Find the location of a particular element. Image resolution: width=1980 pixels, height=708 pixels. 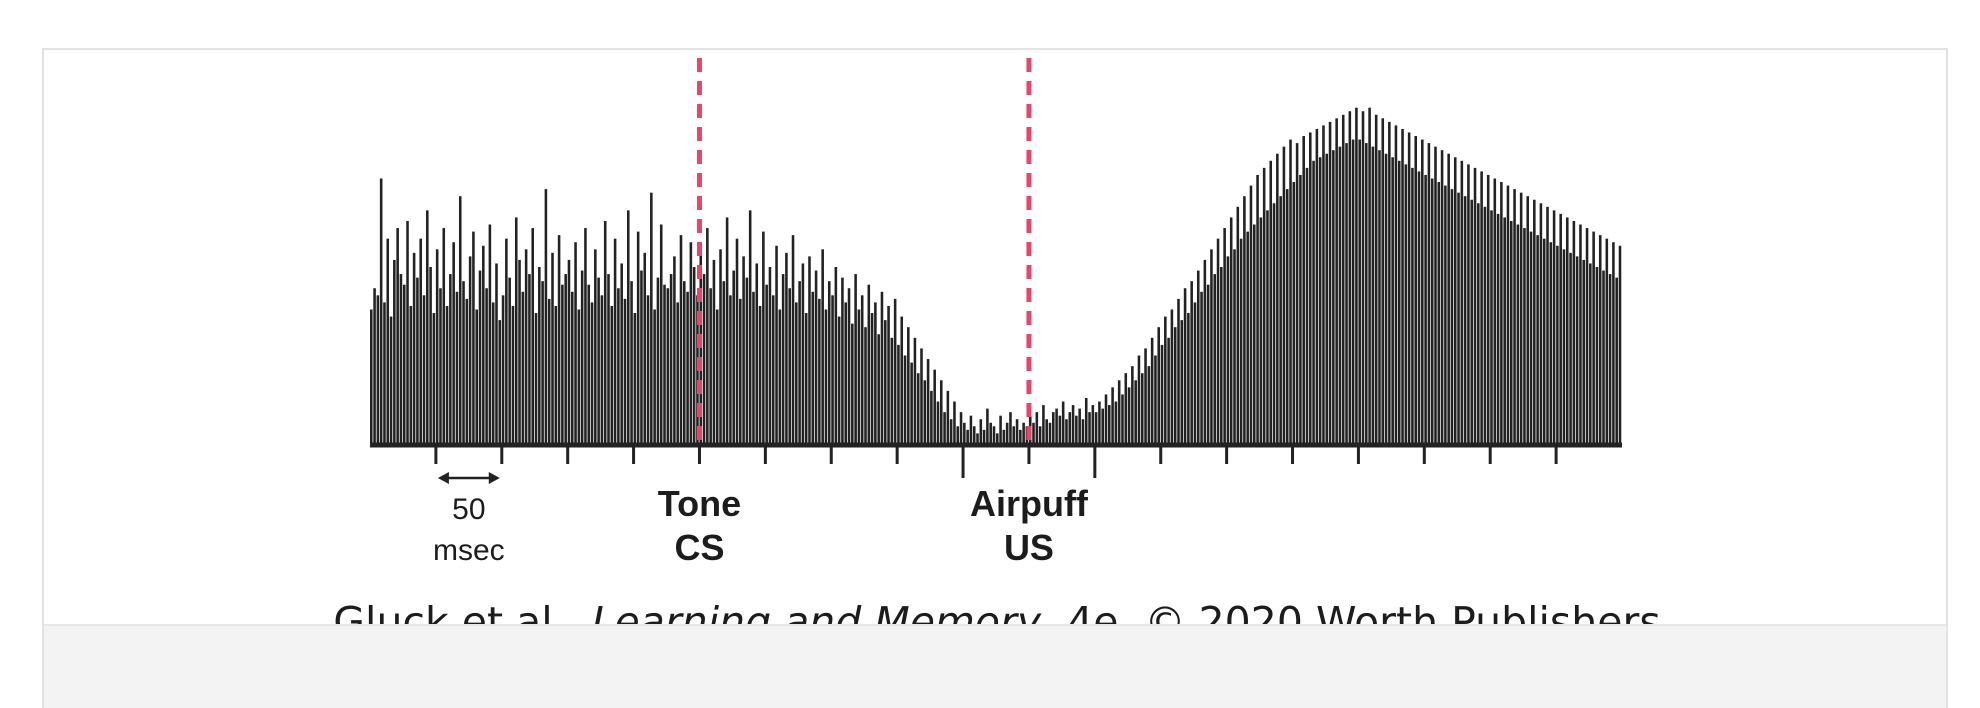

tone-cs-label: CS is located at coordinates (699, 547).